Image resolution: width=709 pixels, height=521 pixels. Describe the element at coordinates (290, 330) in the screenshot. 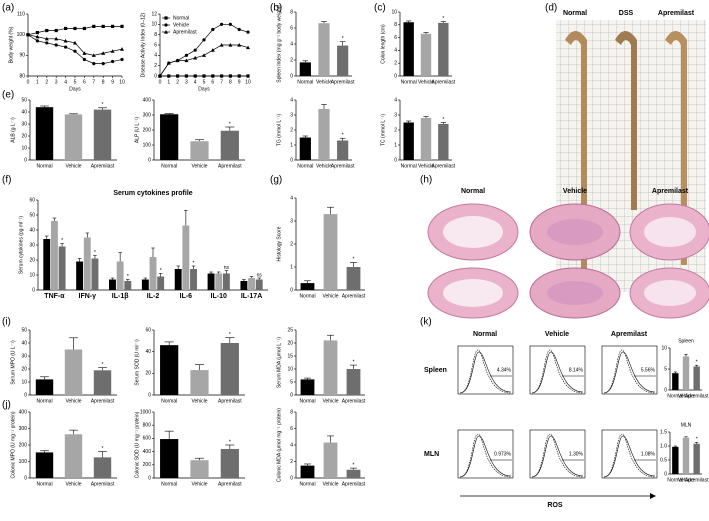

I see `y-tick-label: 25` at that location.